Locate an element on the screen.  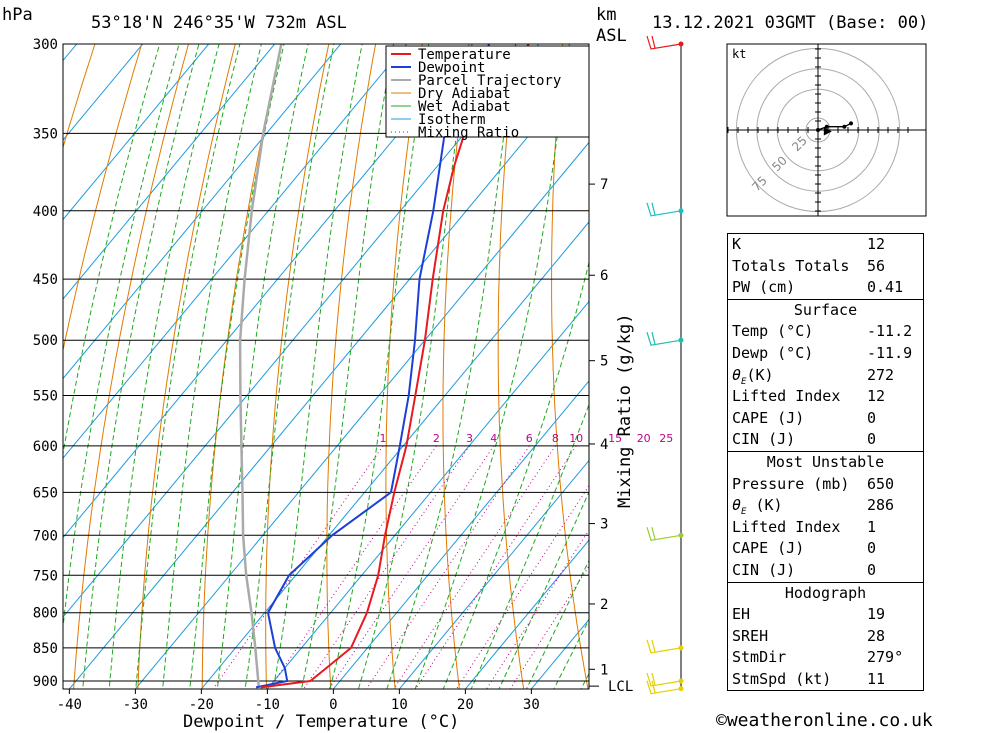
km-tick-label: 5 is located at coordinates (604, 362).